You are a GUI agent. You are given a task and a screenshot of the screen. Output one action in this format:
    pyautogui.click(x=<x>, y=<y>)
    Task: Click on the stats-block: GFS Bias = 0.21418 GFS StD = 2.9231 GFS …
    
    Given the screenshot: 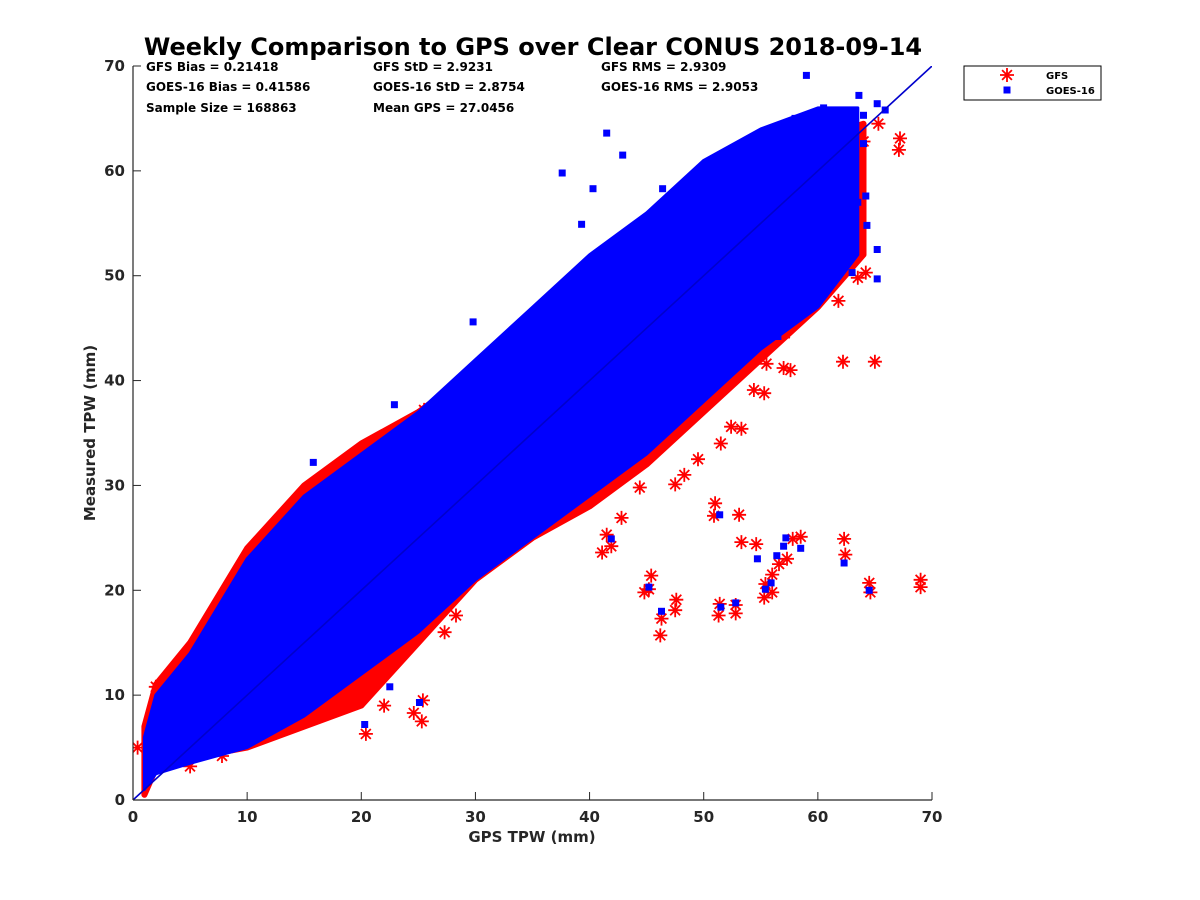 What is the action you would take?
    pyautogui.click(x=452, y=87)
    